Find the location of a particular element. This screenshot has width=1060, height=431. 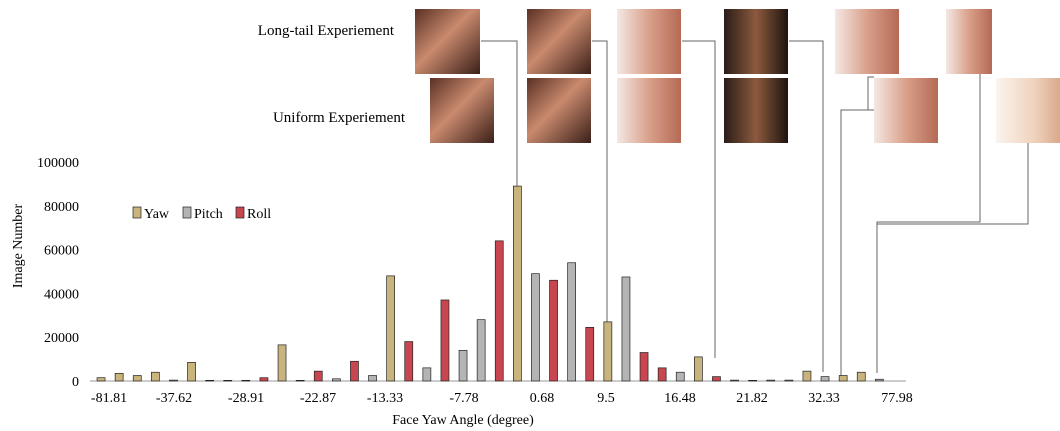

legend-label-yaw: Yaw is located at coordinates (157, 214).